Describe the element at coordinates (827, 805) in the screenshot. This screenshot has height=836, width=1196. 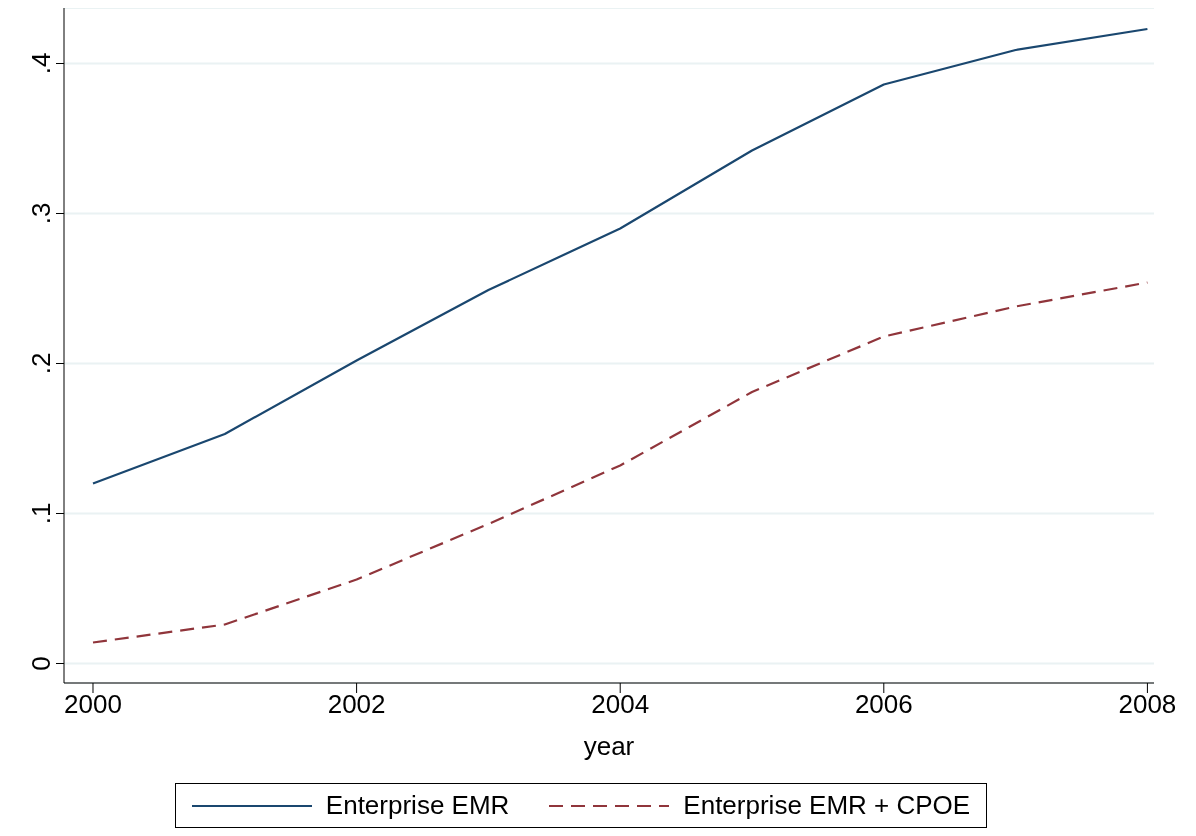
I see `legend-label: Enterprise EMR + CPOE` at that location.